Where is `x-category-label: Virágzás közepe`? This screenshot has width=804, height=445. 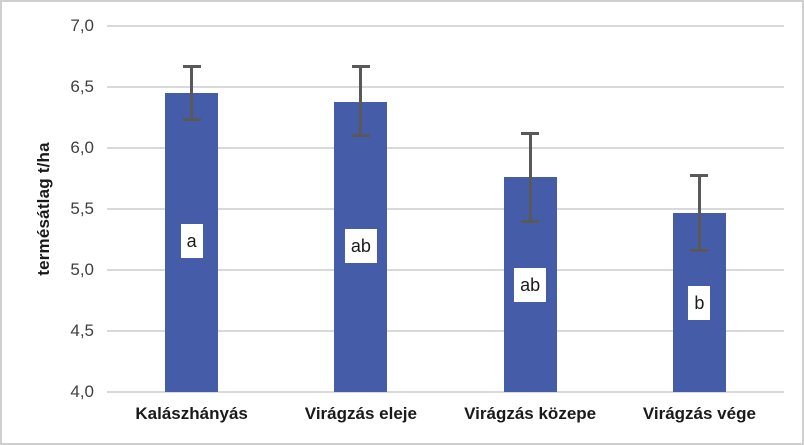 x-category-label: Virágzás közepe is located at coordinates (530, 413).